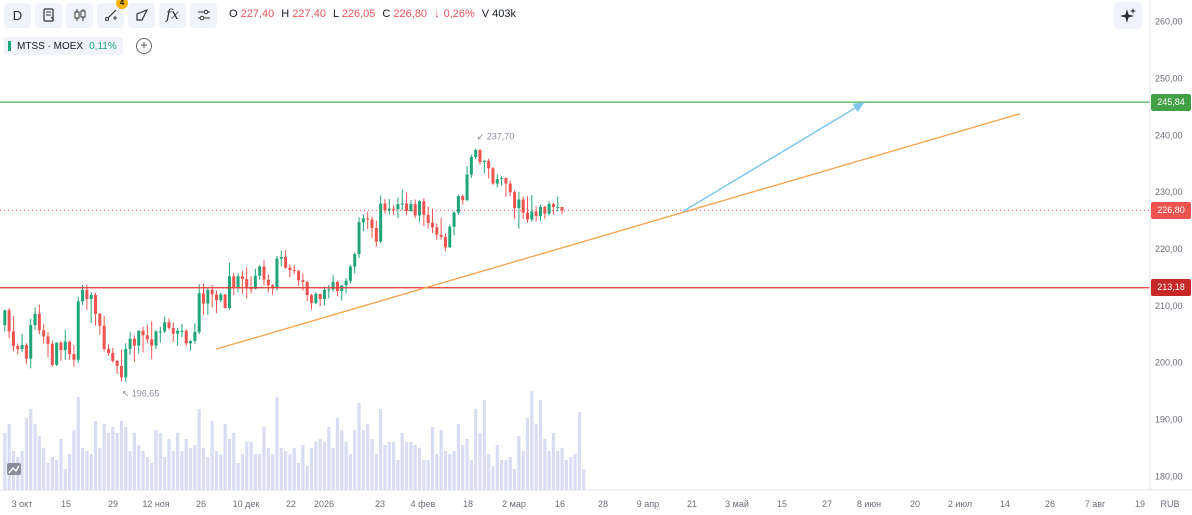 The width and height of the screenshot is (1192, 515). I want to click on red-line-price-tag: 213,18, so click(1171, 288).